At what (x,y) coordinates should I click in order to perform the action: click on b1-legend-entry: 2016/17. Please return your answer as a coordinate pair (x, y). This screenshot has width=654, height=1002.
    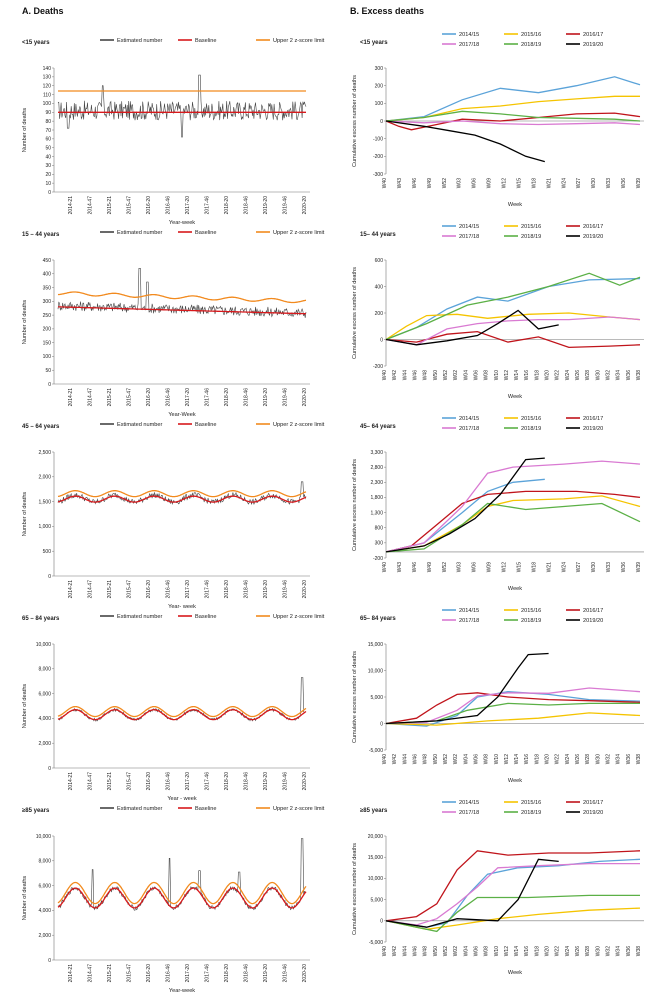
    Looking at the image, I should click on (593, 35).